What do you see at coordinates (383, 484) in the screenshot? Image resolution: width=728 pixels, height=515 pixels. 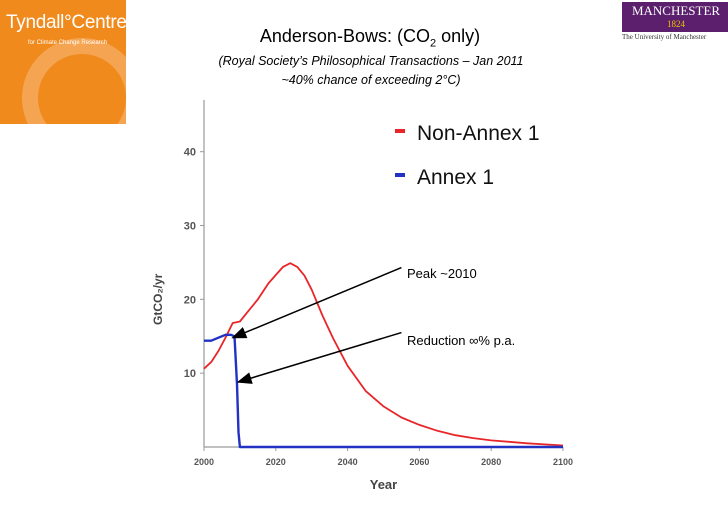 I see `x-axis-label: Year` at bounding box center [383, 484].